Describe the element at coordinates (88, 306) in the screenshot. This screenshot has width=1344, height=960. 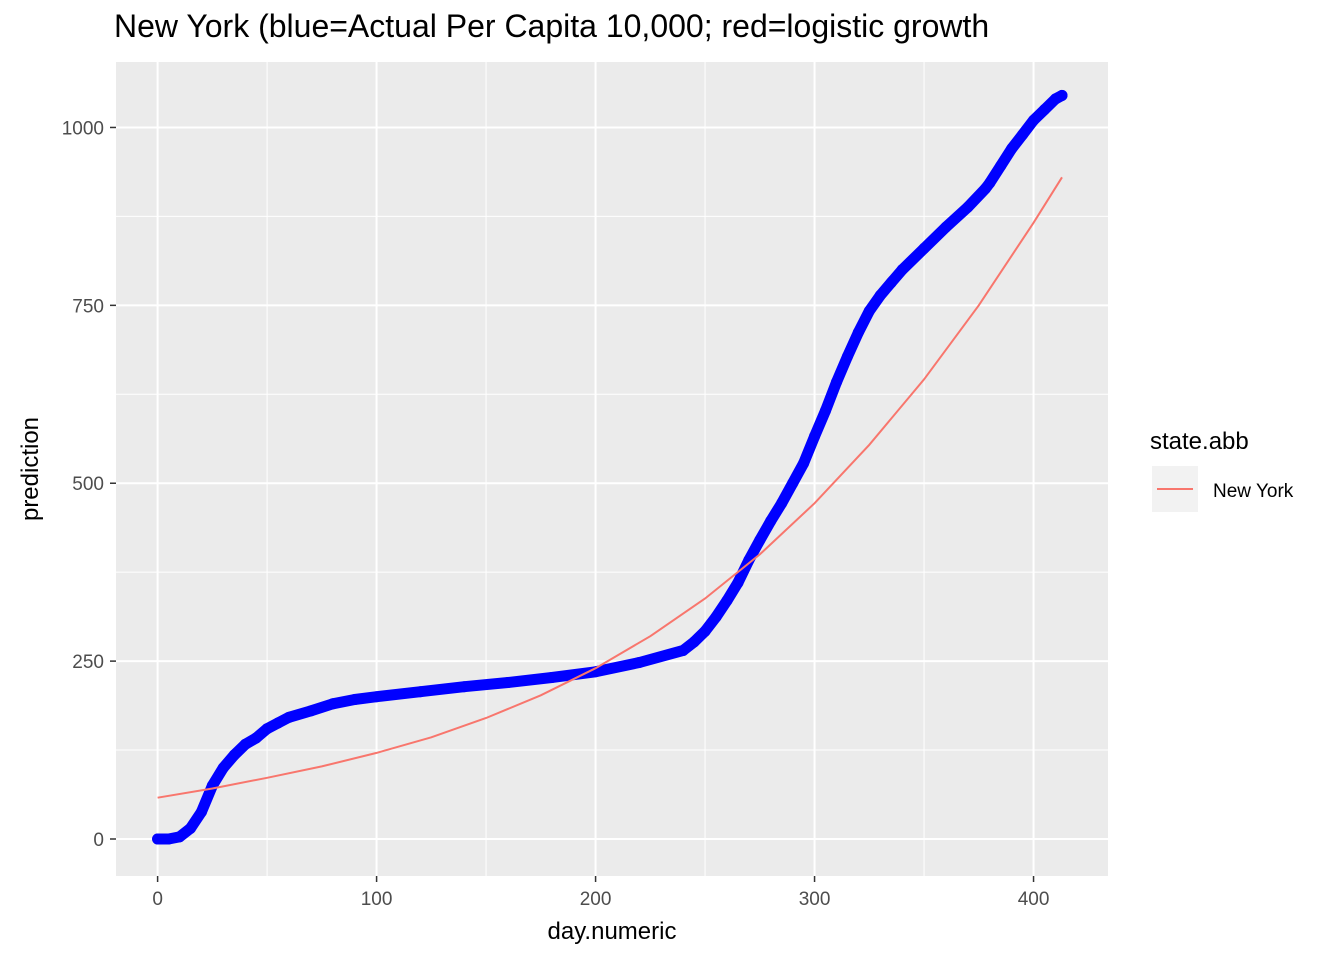
I see `y-tick-label: 750` at that location.